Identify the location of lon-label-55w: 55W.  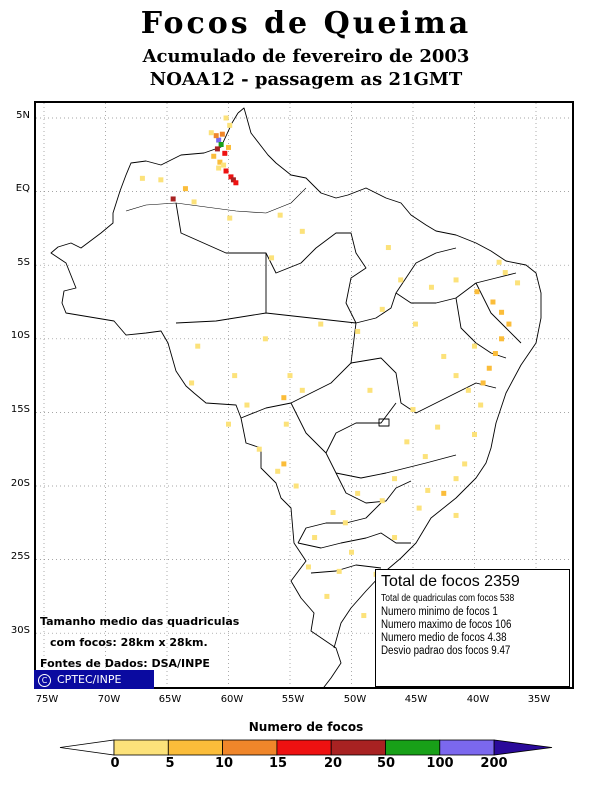
(293, 699).